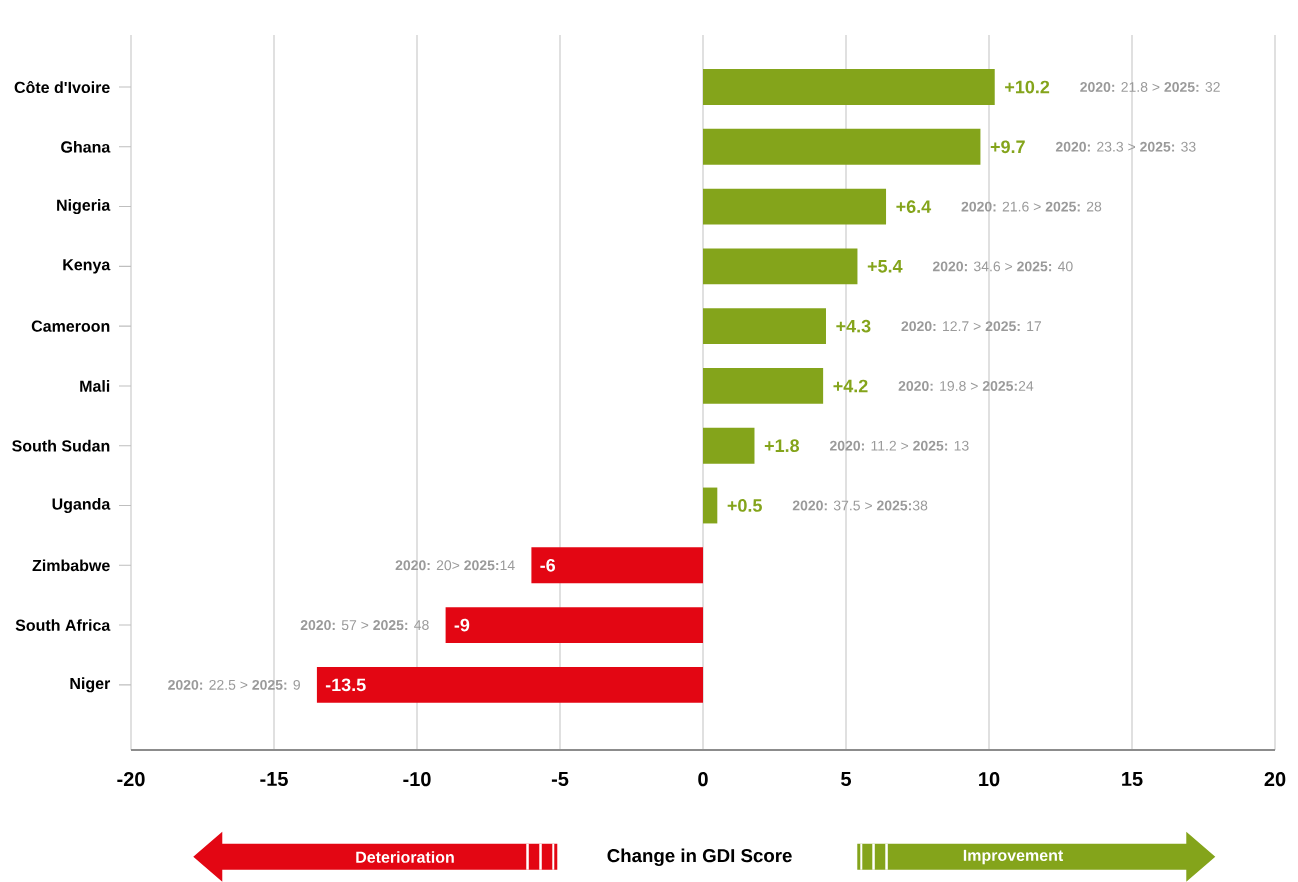  What do you see at coordinates (417, 779) in the screenshot?
I see `x-tick-label: -10` at bounding box center [417, 779].